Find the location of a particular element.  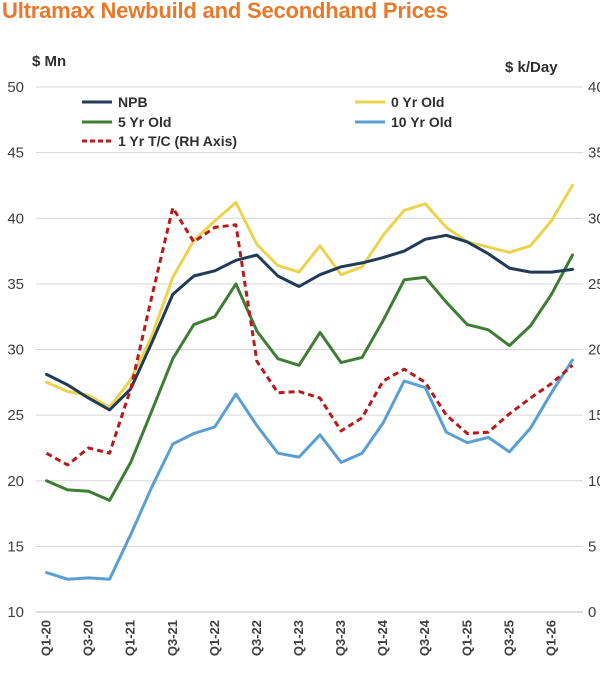

x-tick-label: Q3-22 is located at coordinates (256, 638).